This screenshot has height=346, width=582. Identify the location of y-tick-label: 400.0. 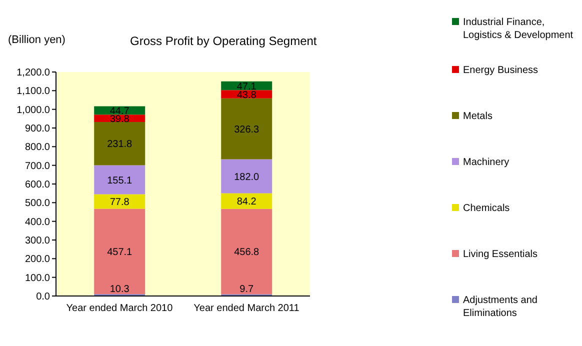
(37, 222).